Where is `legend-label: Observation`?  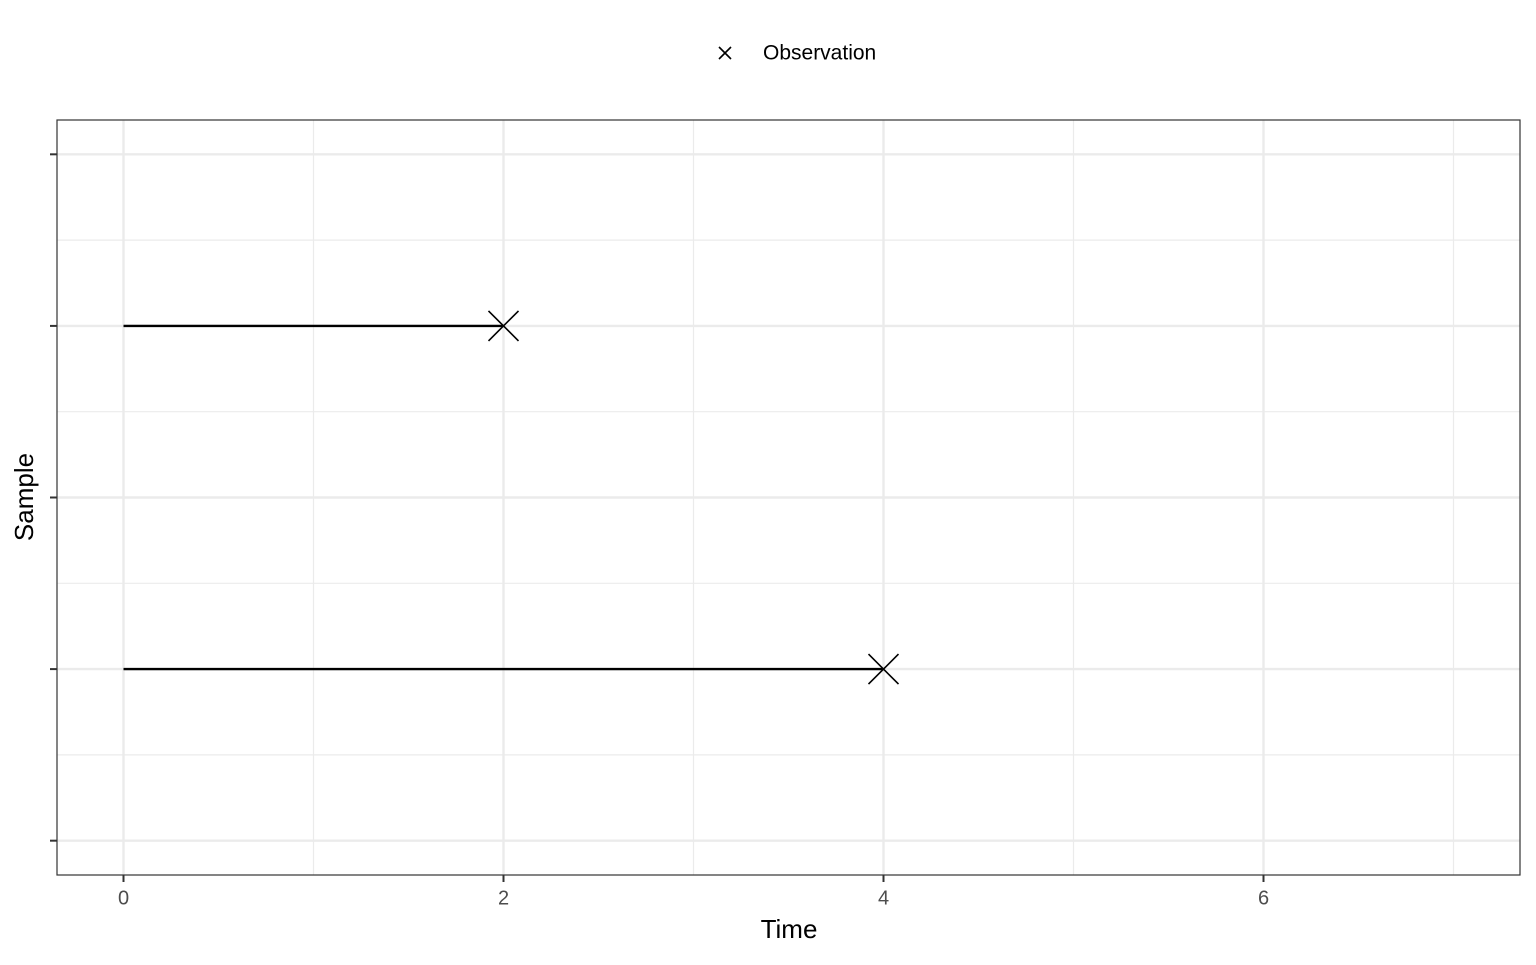 legend-label: Observation is located at coordinates (819, 53).